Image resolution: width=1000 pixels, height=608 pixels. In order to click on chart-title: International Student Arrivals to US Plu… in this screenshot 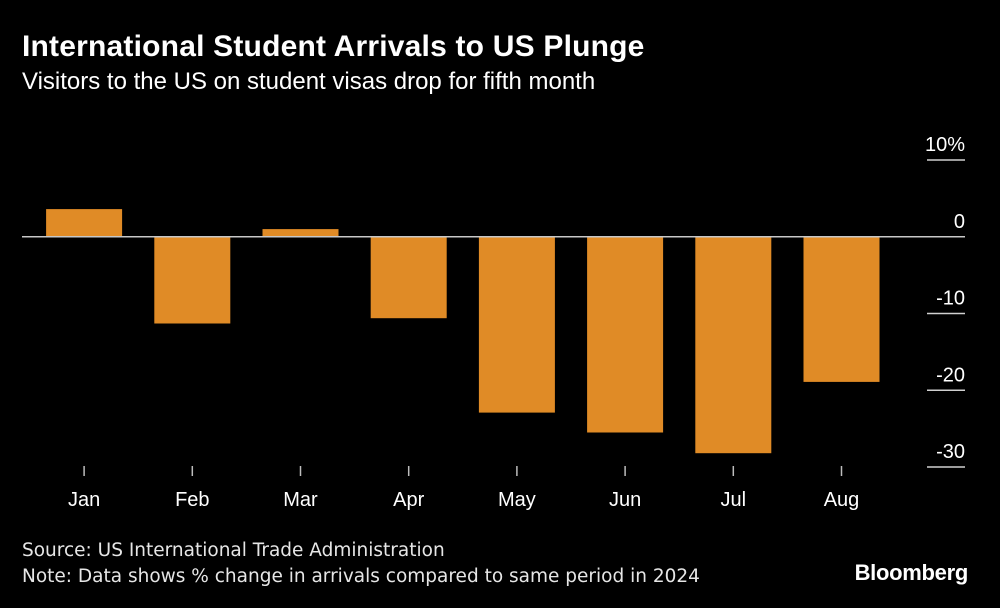, I will do `click(333, 46)`.